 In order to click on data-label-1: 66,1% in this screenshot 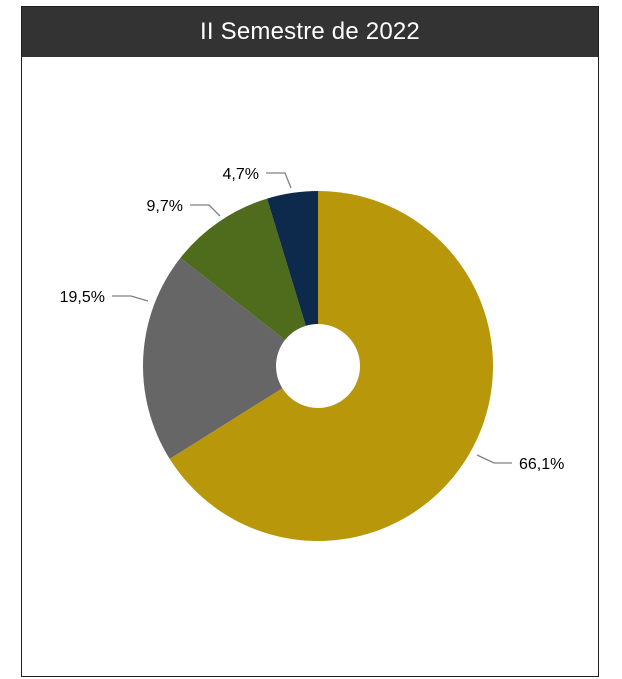, I will do `click(541, 464)`.